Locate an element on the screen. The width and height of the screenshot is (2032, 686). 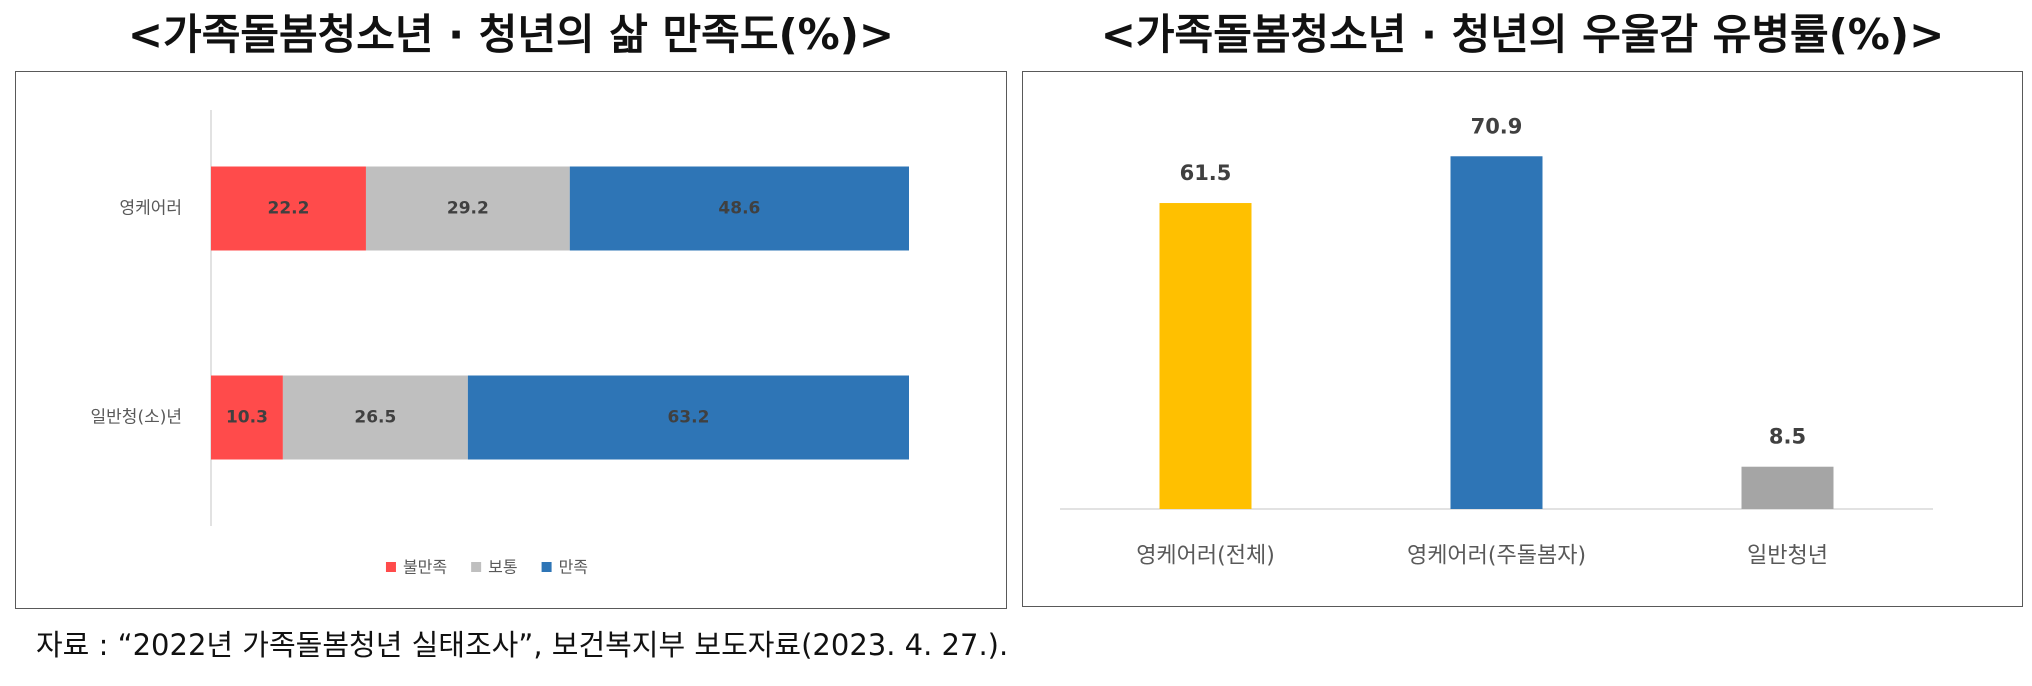
data-label: 48.6 is located at coordinates (739, 209).